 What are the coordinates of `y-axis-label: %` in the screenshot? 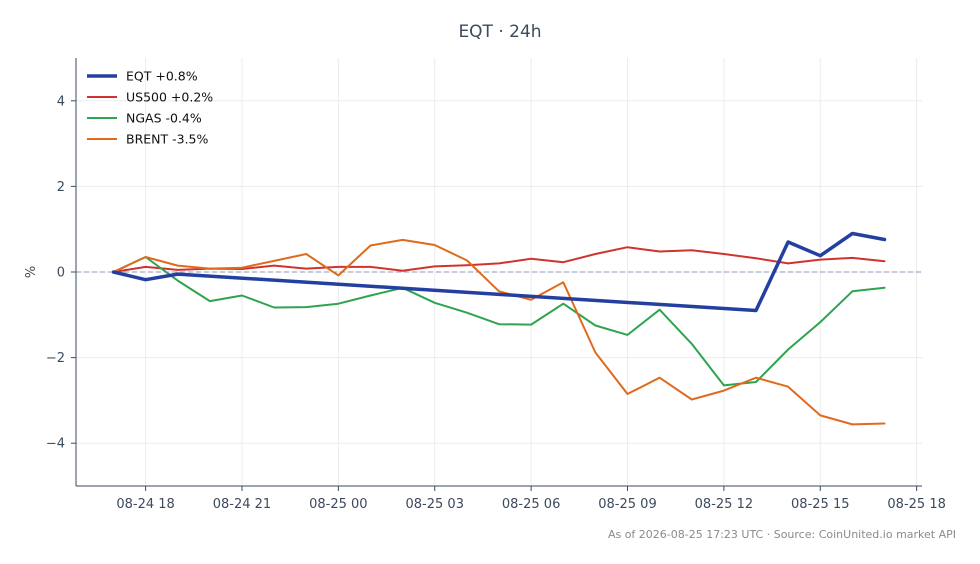 It's located at (31, 272).